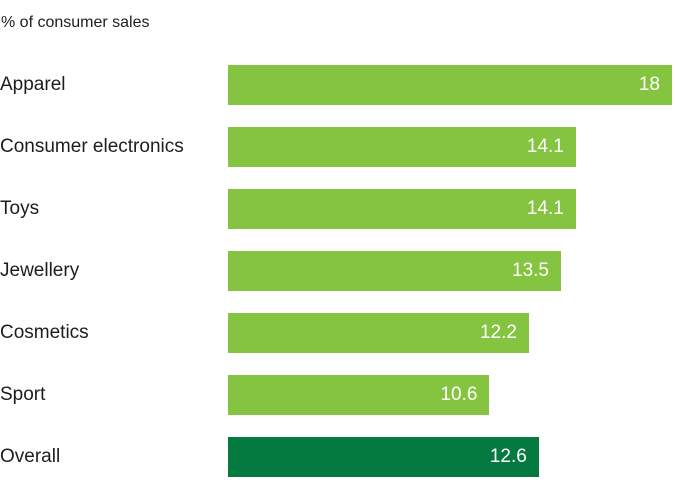 The width and height of the screenshot is (675, 497). What do you see at coordinates (40, 270) in the screenshot?
I see `category-label: Jewellery` at bounding box center [40, 270].